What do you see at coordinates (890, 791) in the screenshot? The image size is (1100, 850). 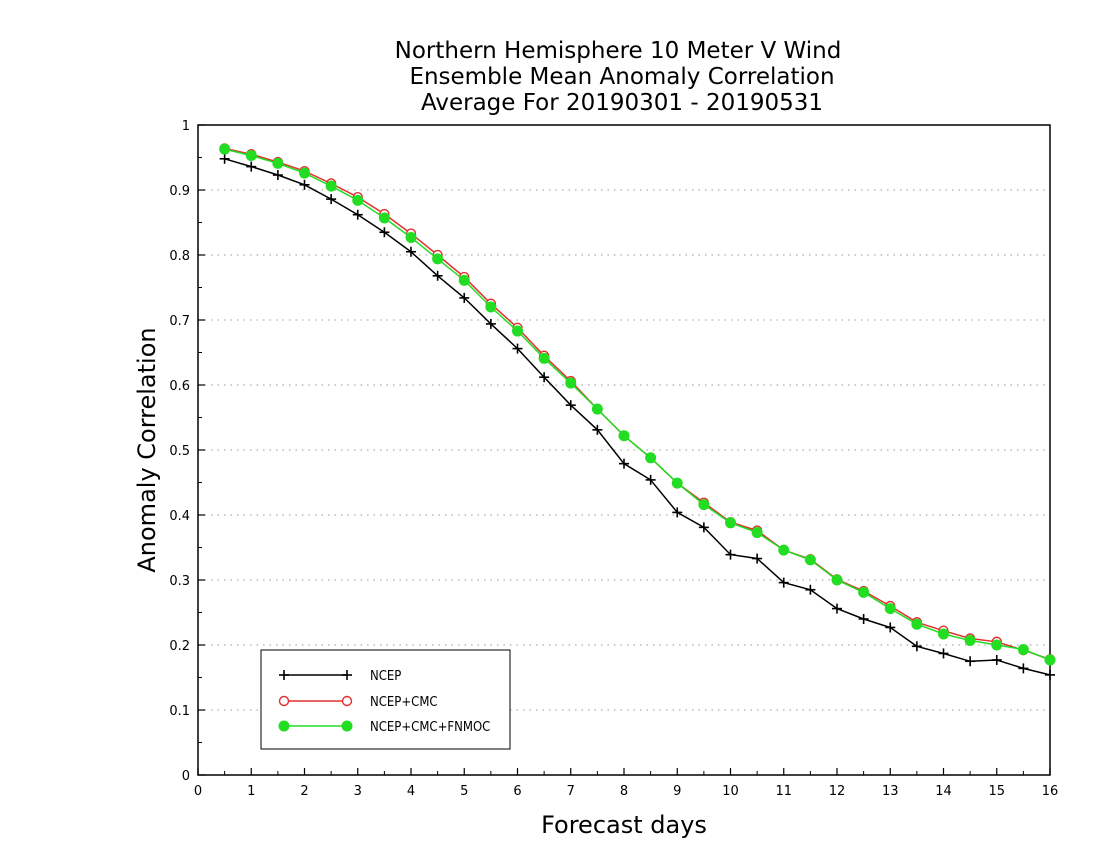 I see `x-tick-label: 13` at bounding box center [890, 791].